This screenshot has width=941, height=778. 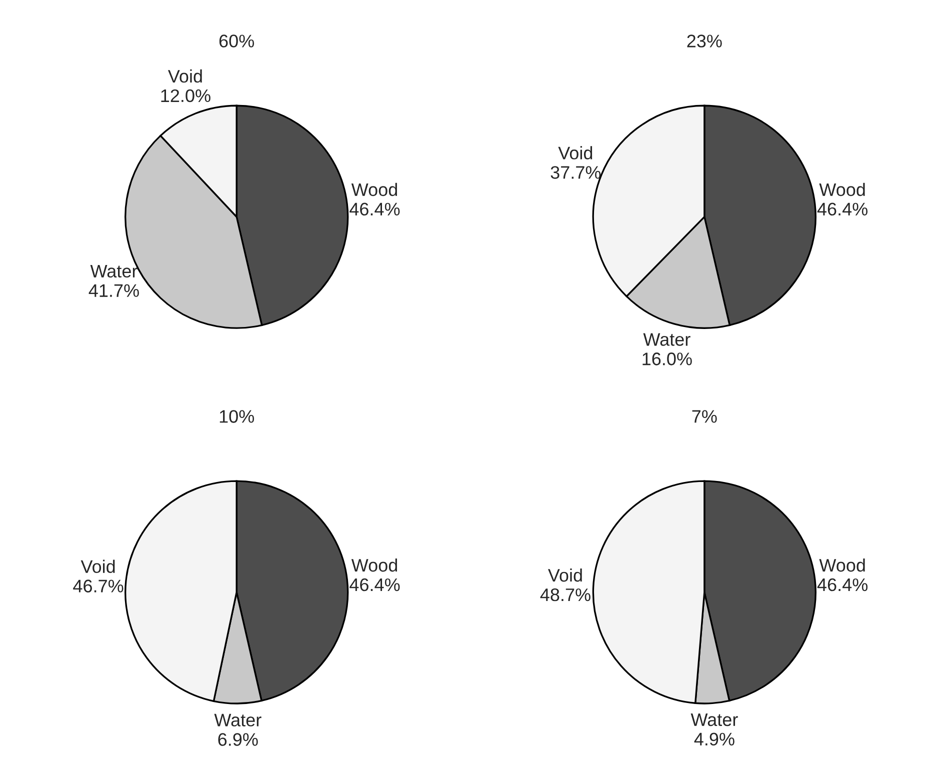 I want to click on chart-title: 23%, so click(x=704, y=41).